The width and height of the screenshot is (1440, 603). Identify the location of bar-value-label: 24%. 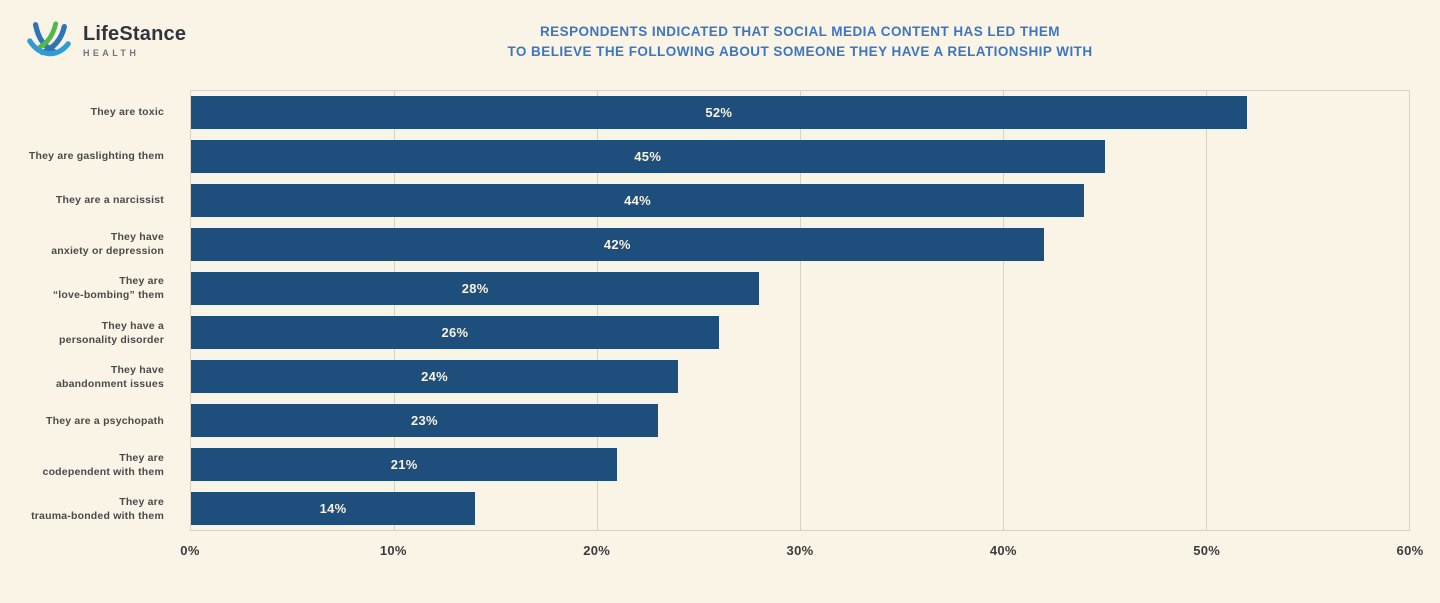
(435, 376).